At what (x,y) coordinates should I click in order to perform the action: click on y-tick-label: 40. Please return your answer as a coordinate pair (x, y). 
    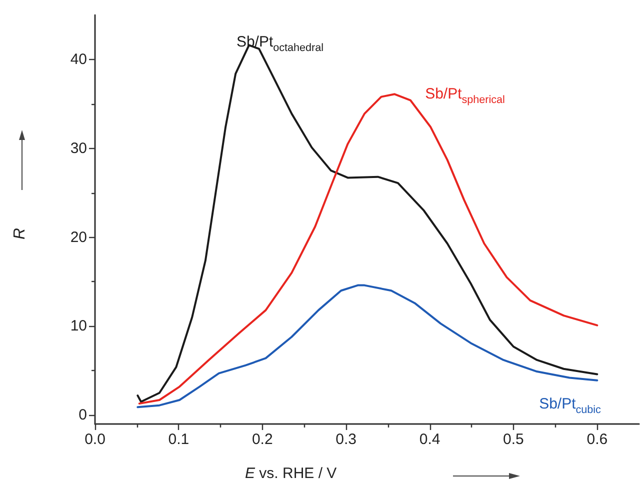
    Looking at the image, I should click on (78, 59).